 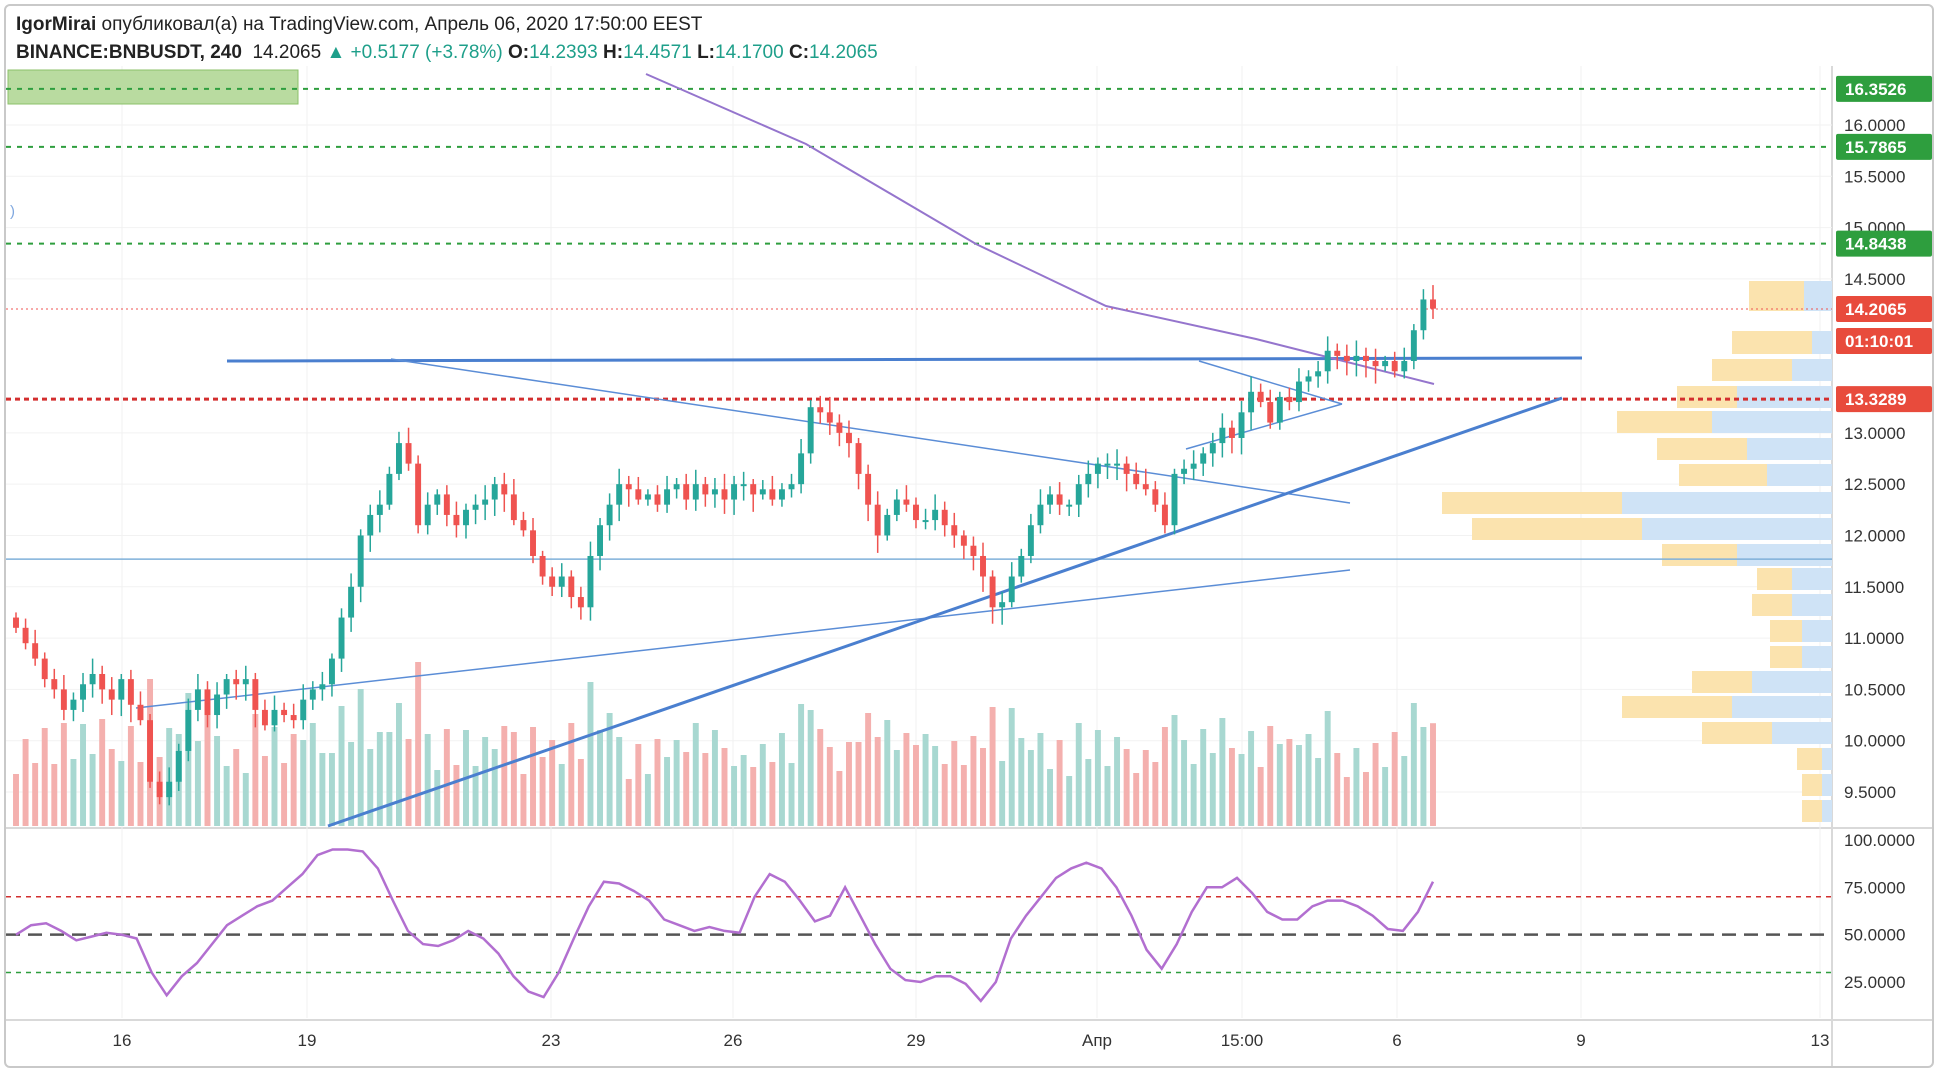 What do you see at coordinates (518, 52) in the screenshot?
I see `open-label: O:` at bounding box center [518, 52].